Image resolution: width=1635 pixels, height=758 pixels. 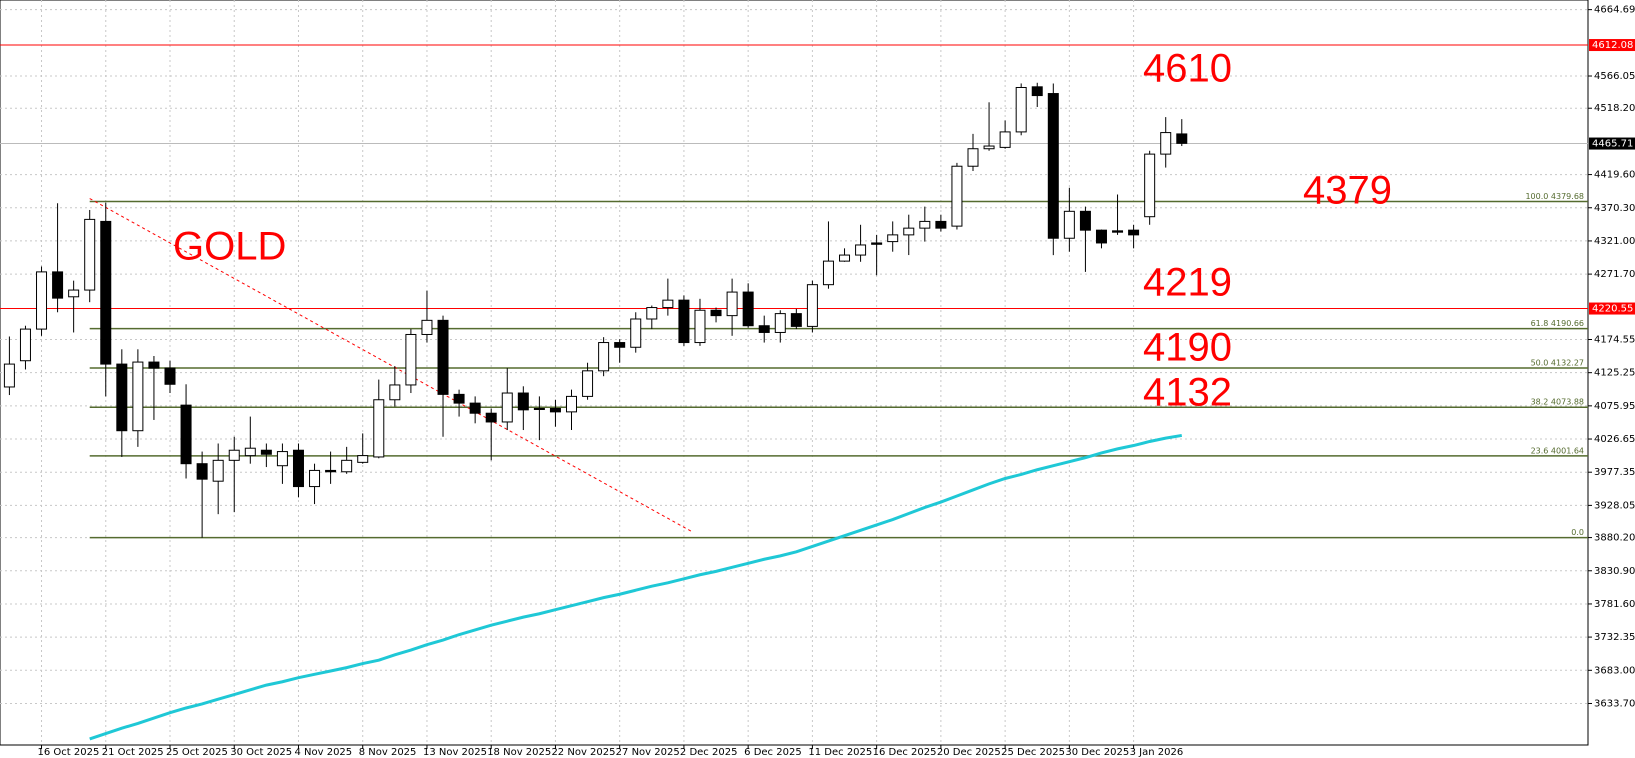 I want to click on annotation: 4219, so click(x=1187, y=283).